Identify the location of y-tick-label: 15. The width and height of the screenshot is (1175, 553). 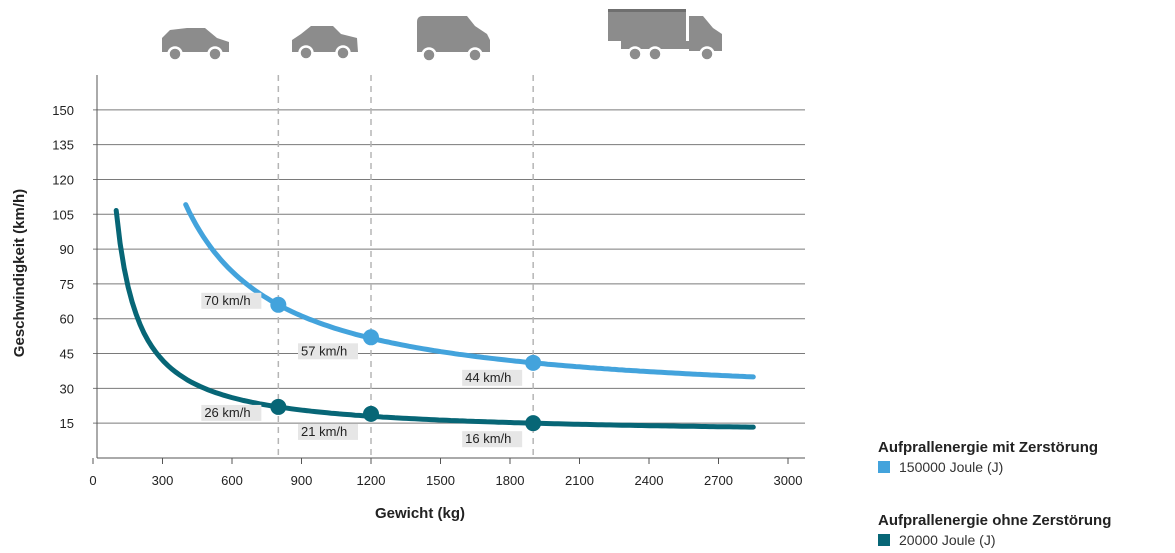
(67, 423).